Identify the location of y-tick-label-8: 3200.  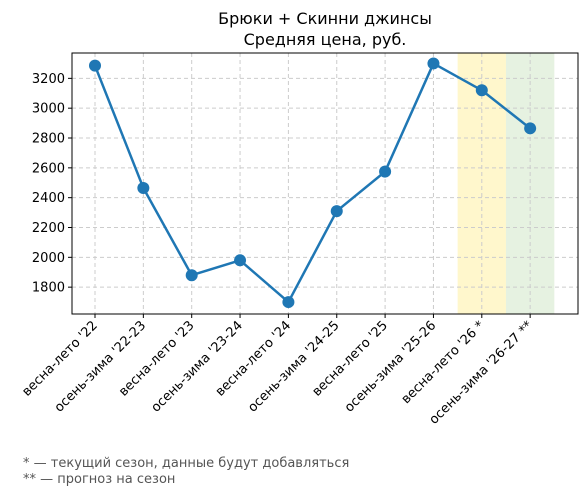
(48, 79).